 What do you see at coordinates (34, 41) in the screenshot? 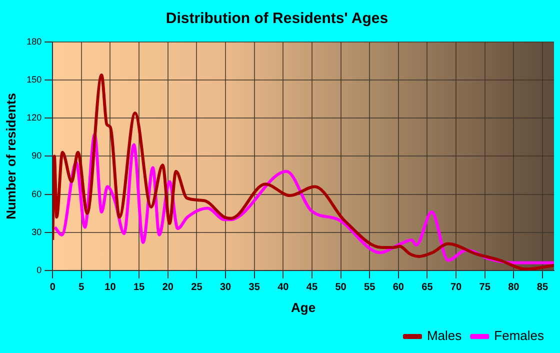
I see `y-tick-label: 180` at bounding box center [34, 41].